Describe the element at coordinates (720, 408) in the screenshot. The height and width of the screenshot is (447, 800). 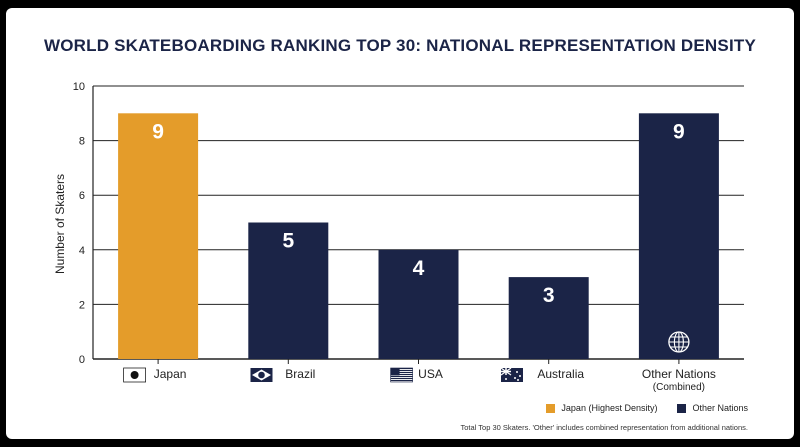
I see `legend-label-other: Other Nations` at that location.